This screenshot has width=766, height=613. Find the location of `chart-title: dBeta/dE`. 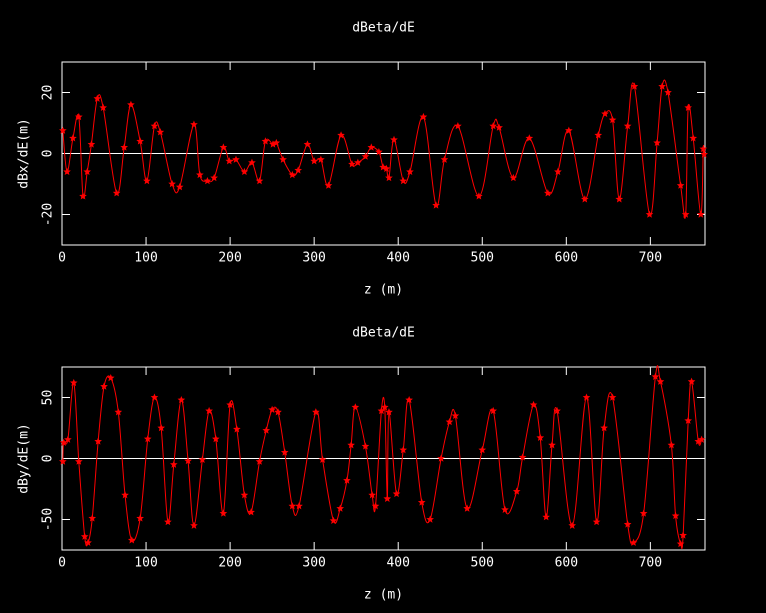

chart-title: dBeta/dE is located at coordinates (383, 333).